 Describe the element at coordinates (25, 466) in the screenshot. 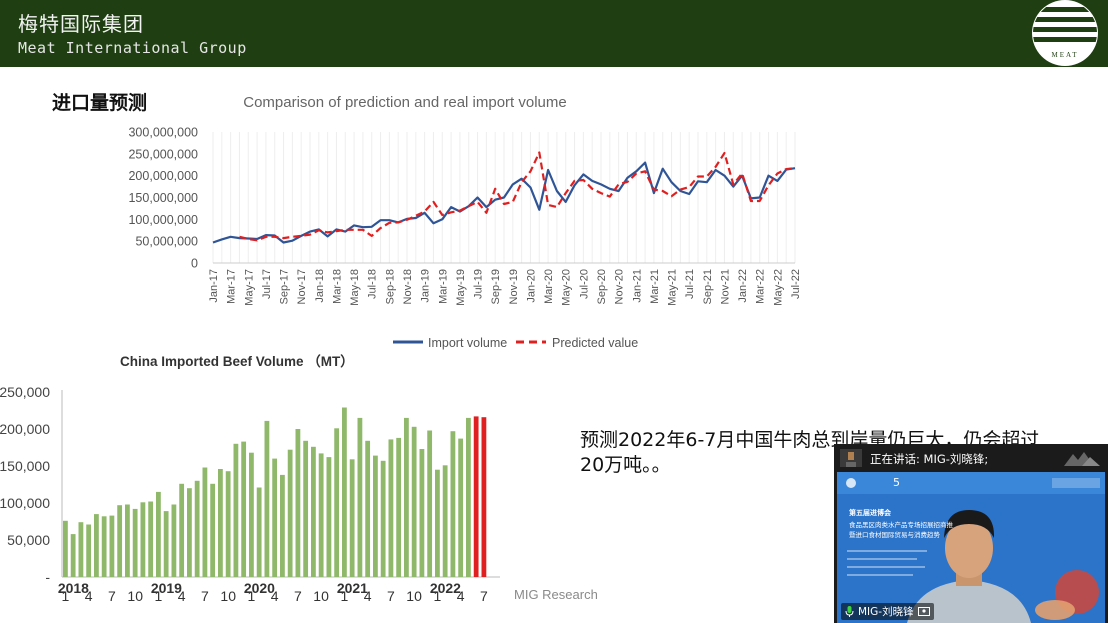

I see `y-tick-label: 150,000` at that location.